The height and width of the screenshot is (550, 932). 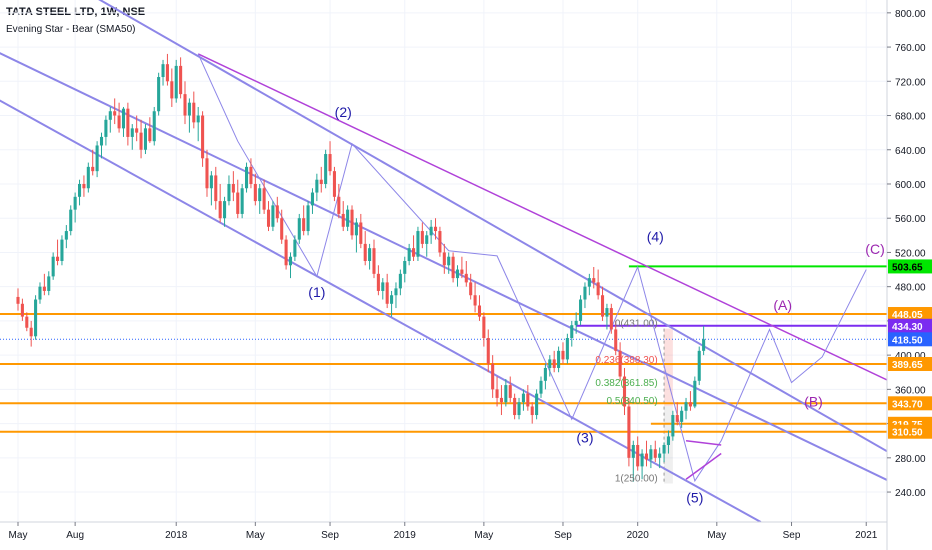 I want to click on wave-label: (5), so click(x=694, y=497).